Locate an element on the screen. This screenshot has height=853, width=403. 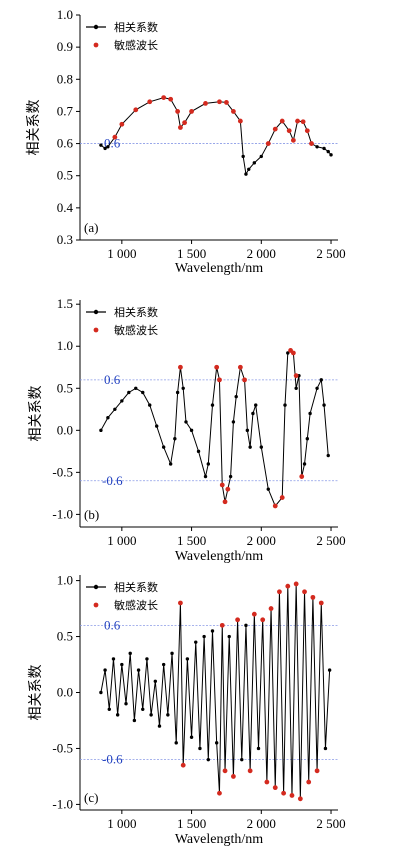
legend-marker-sensitive is located at coordinates (96, 605).